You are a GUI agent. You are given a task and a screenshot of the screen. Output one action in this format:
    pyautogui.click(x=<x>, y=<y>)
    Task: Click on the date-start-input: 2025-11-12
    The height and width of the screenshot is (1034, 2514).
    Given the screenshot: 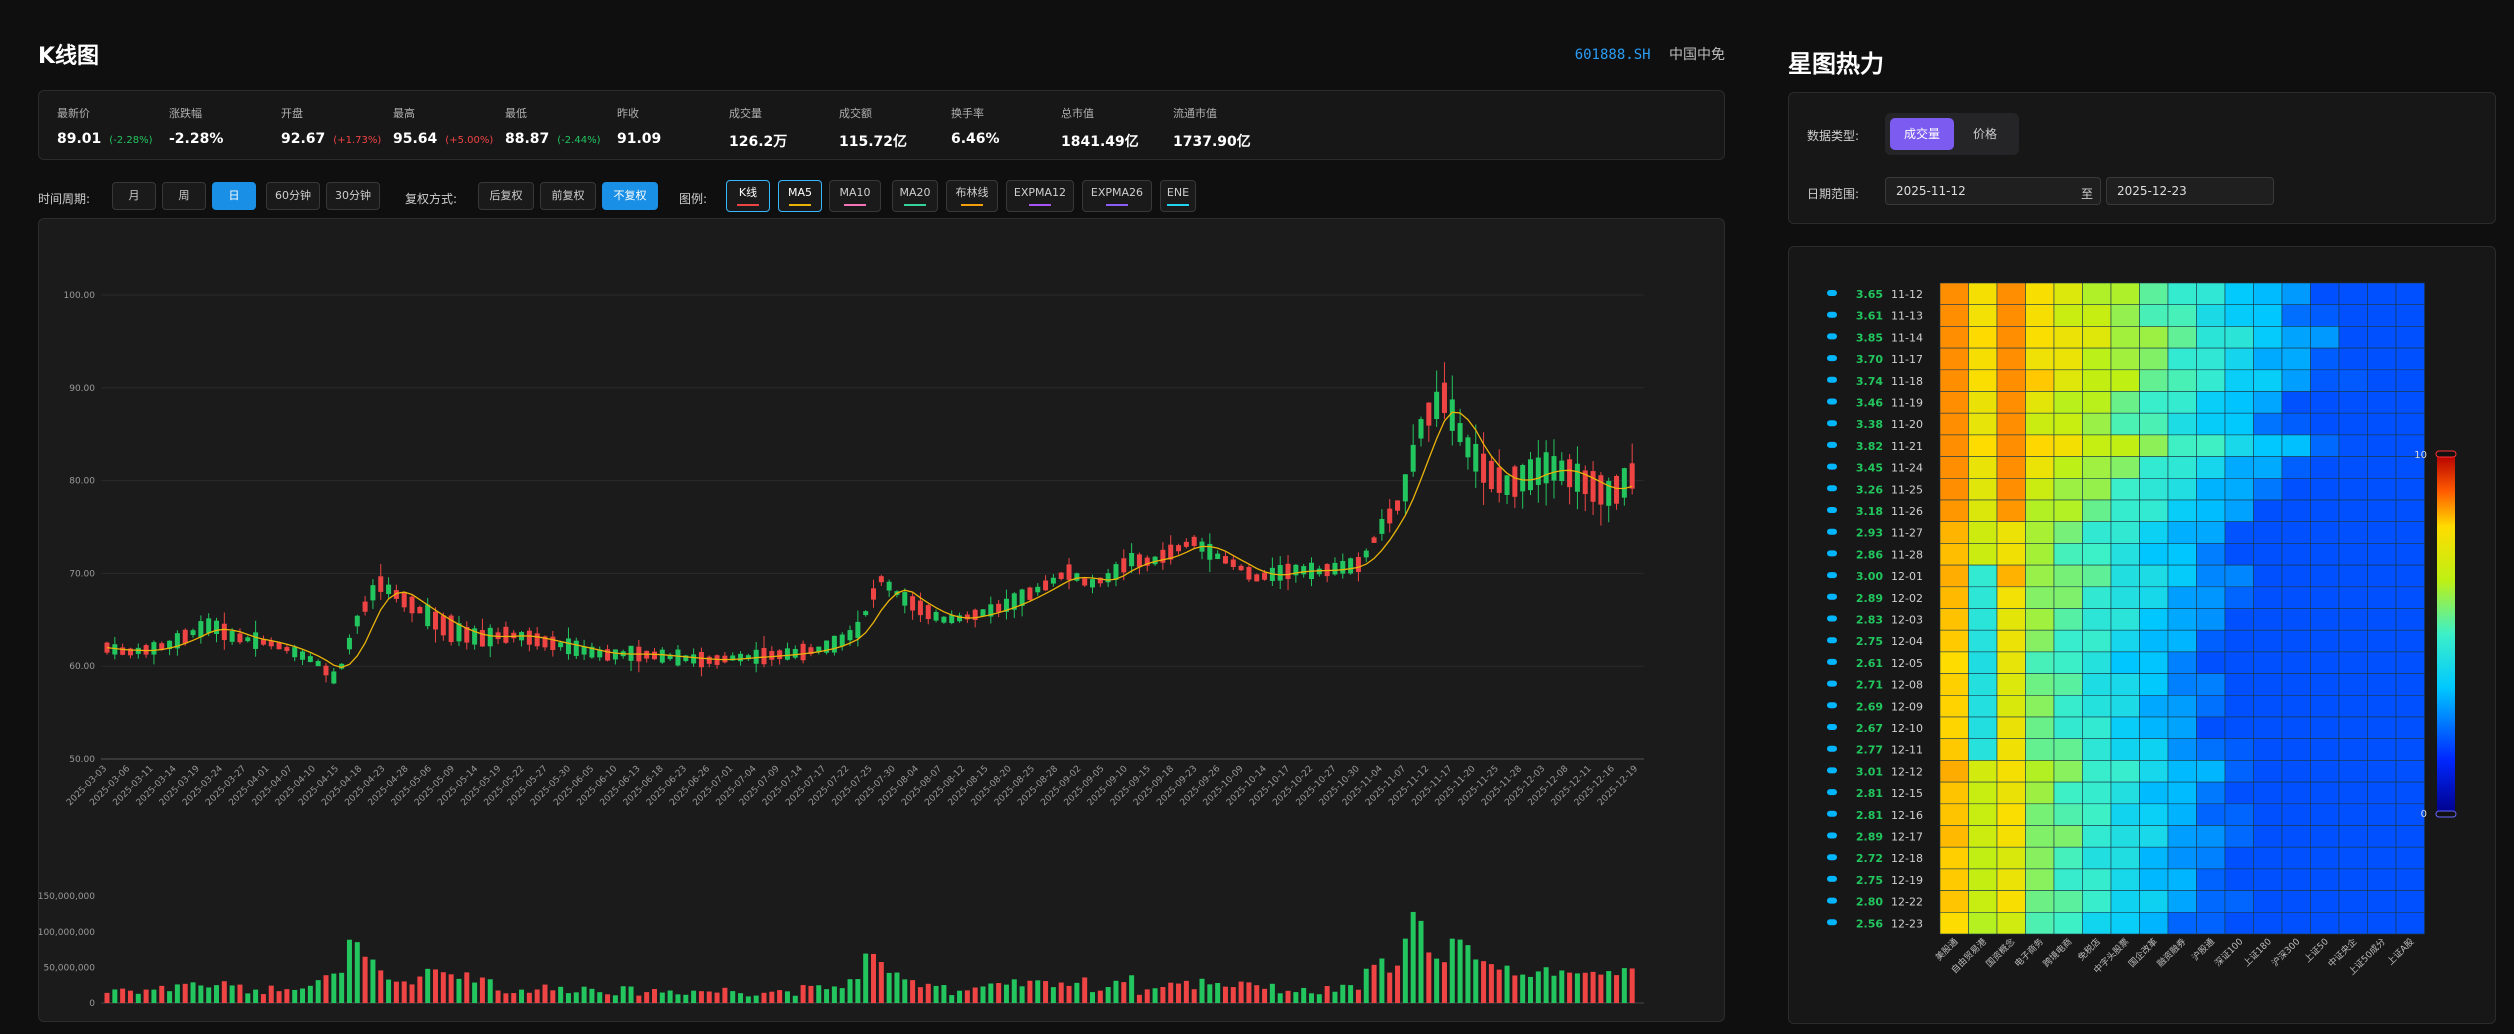 What is the action you would take?
    pyautogui.click(x=1993, y=191)
    